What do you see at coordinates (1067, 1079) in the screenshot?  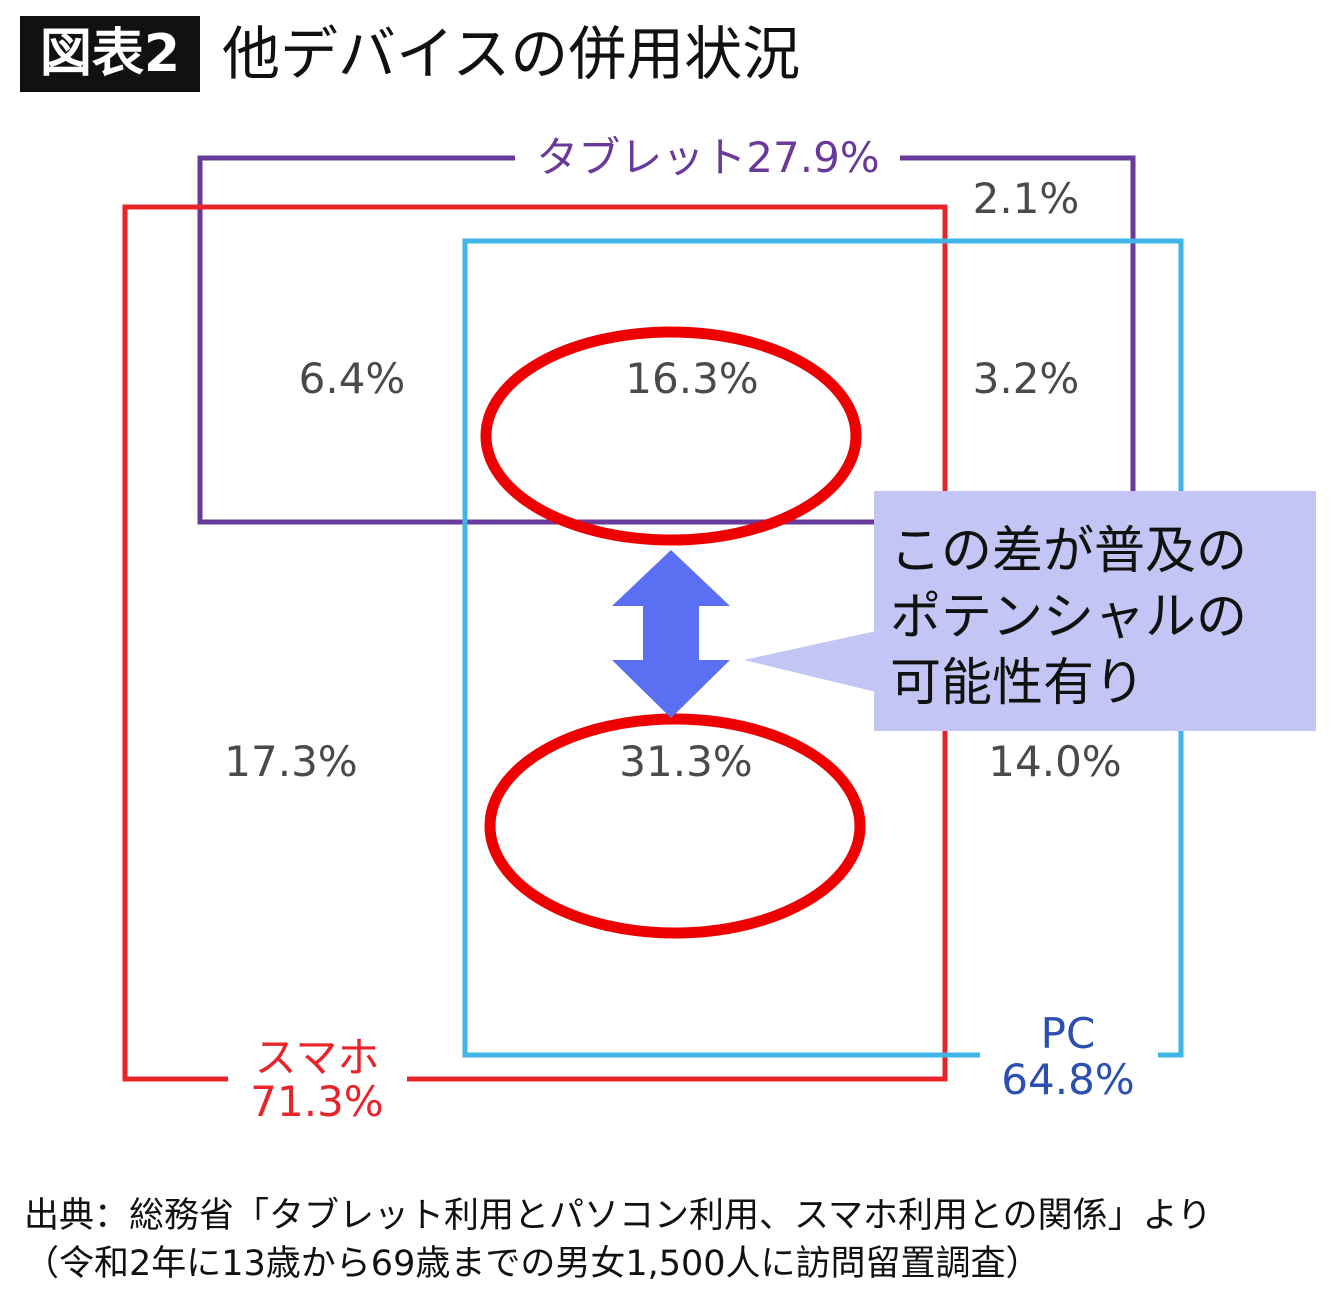 I see `pc-set-label-value: 64.8%` at bounding box center [1067, 1079].